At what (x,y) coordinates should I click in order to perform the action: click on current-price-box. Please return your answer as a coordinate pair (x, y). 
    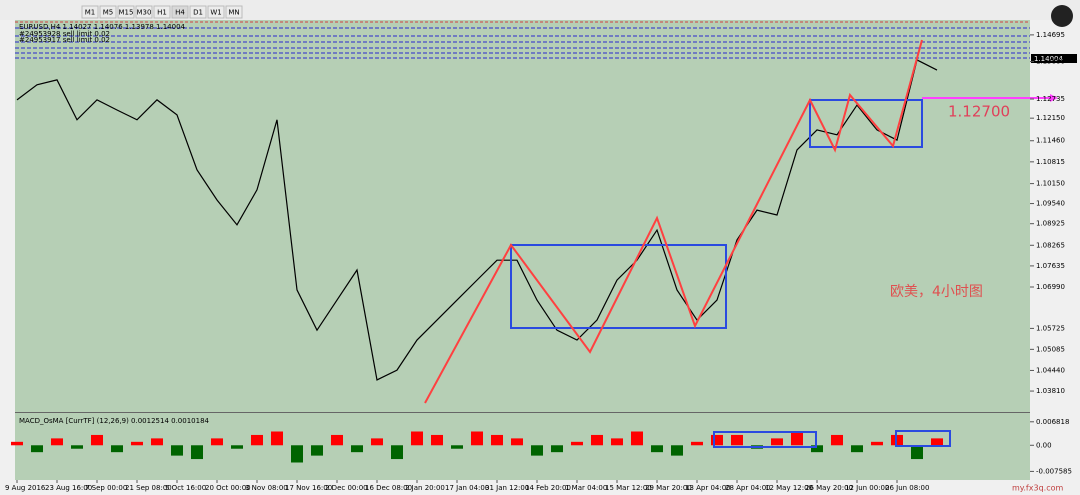
    Looking at the image, I should click on (1054, 58).